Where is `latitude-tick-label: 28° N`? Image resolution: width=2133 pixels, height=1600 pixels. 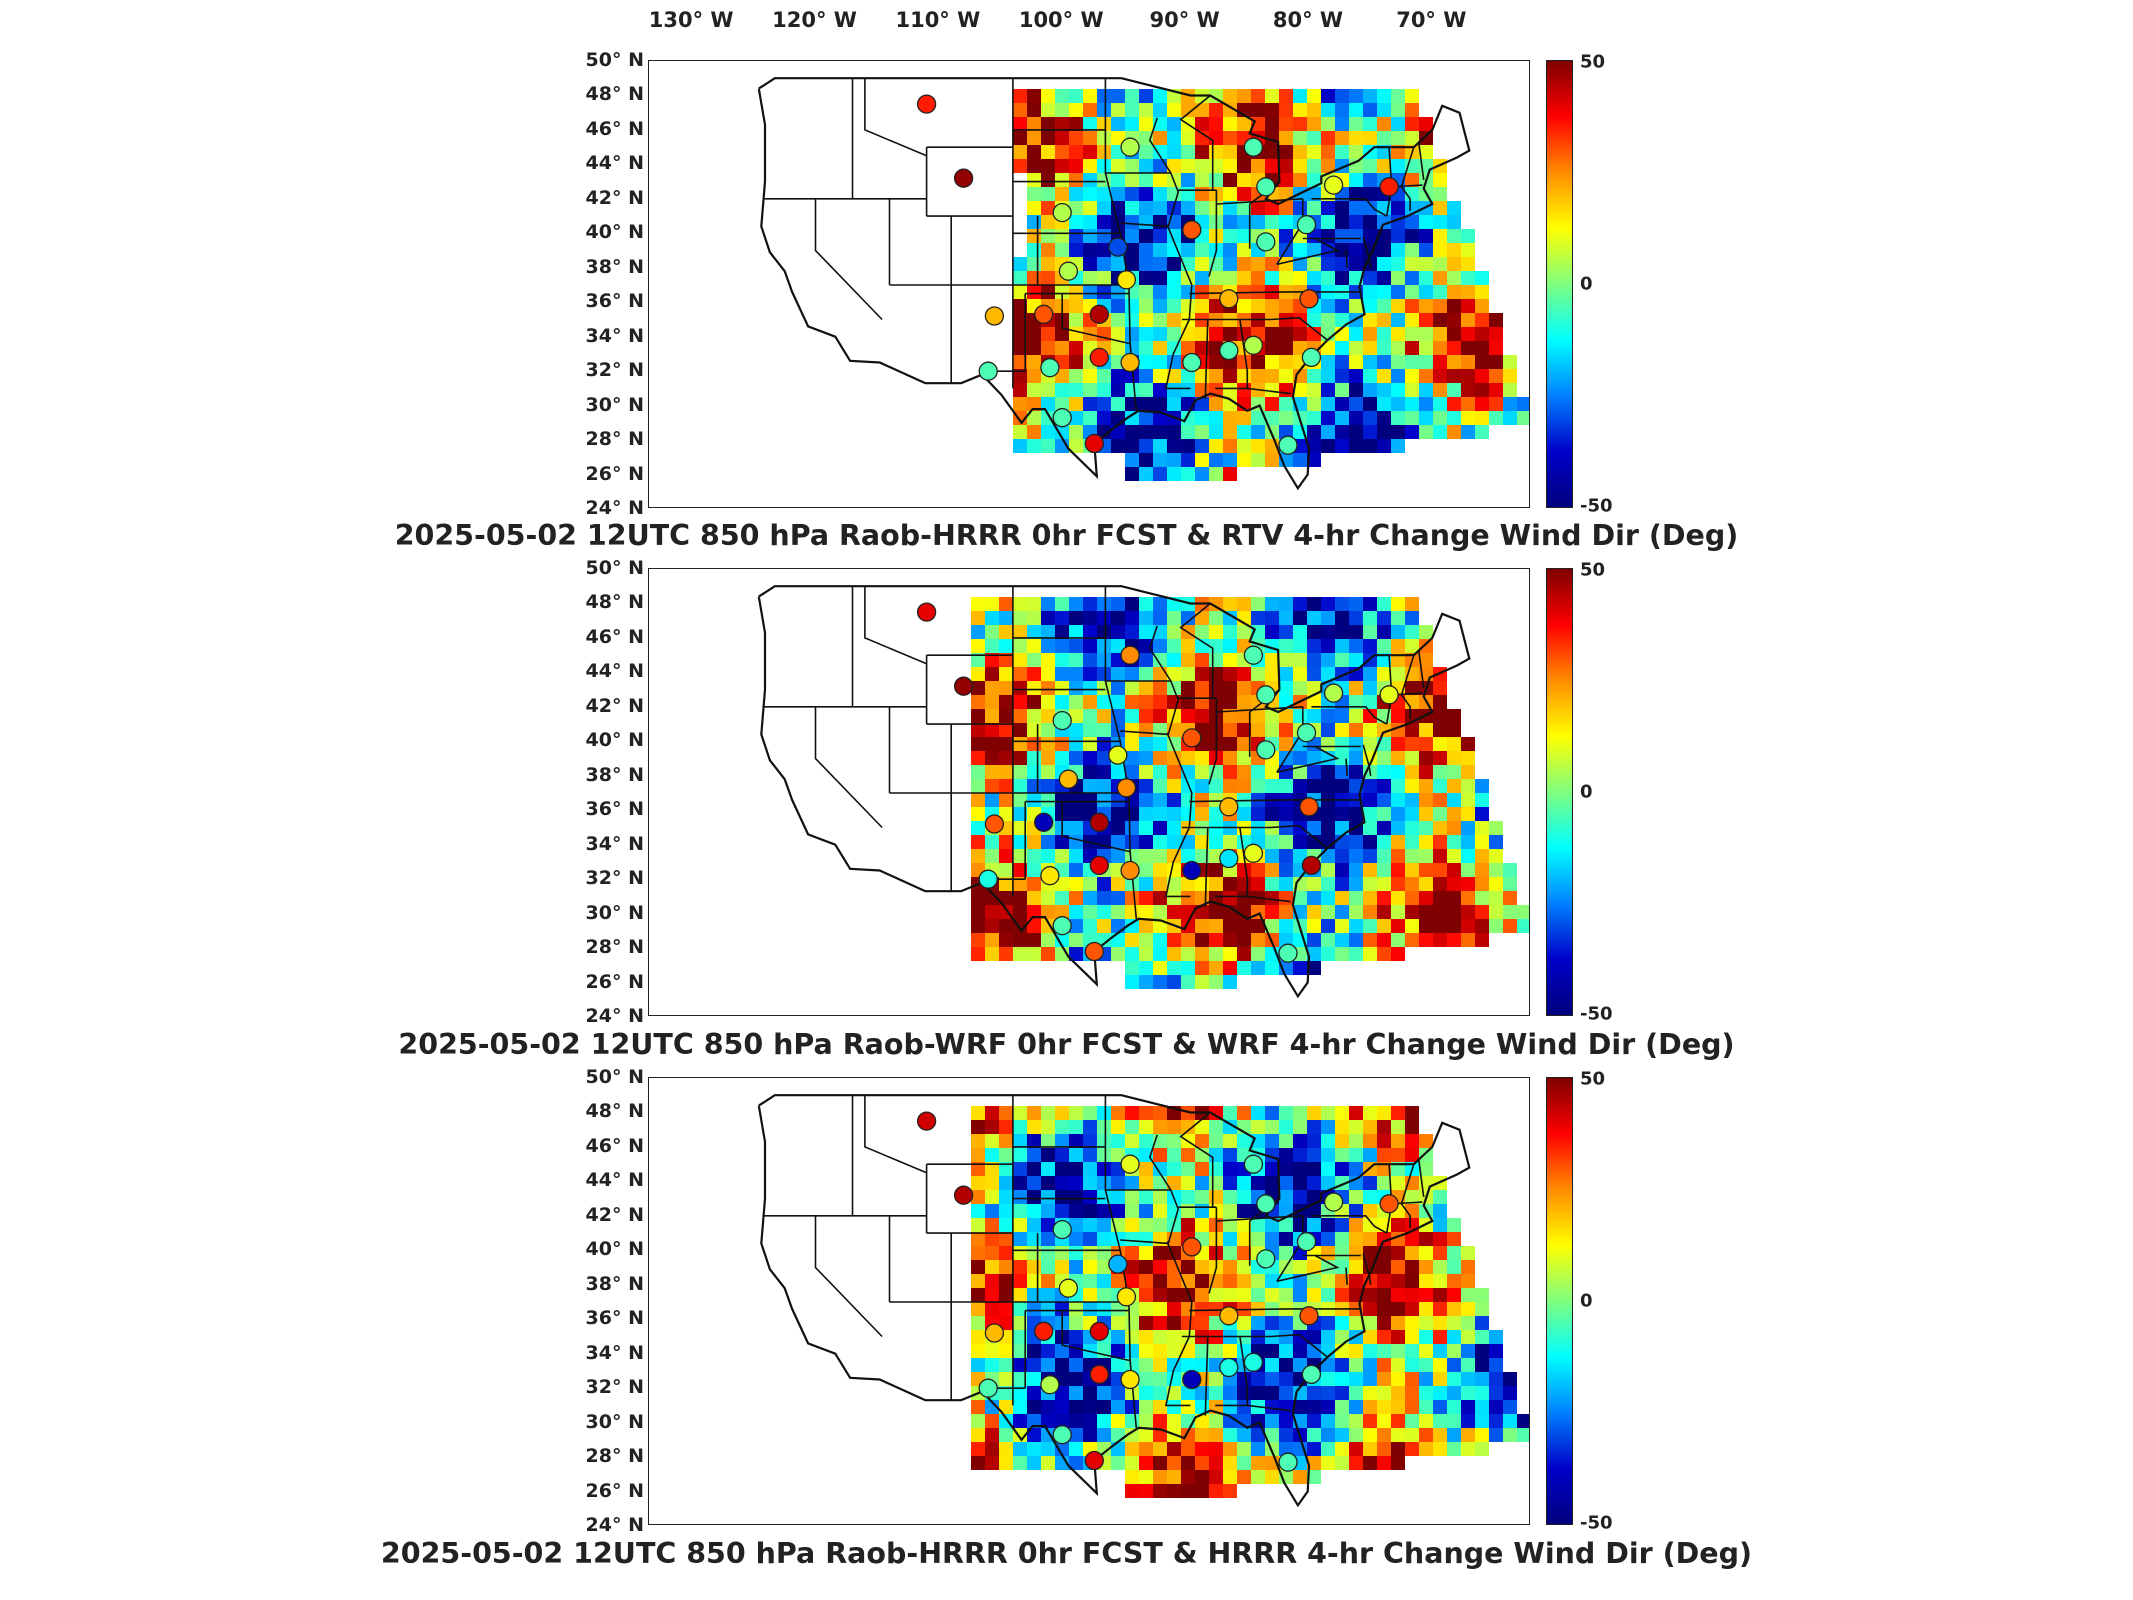
latitude-tick-label: 28° N is located at coordinates (614, 439).